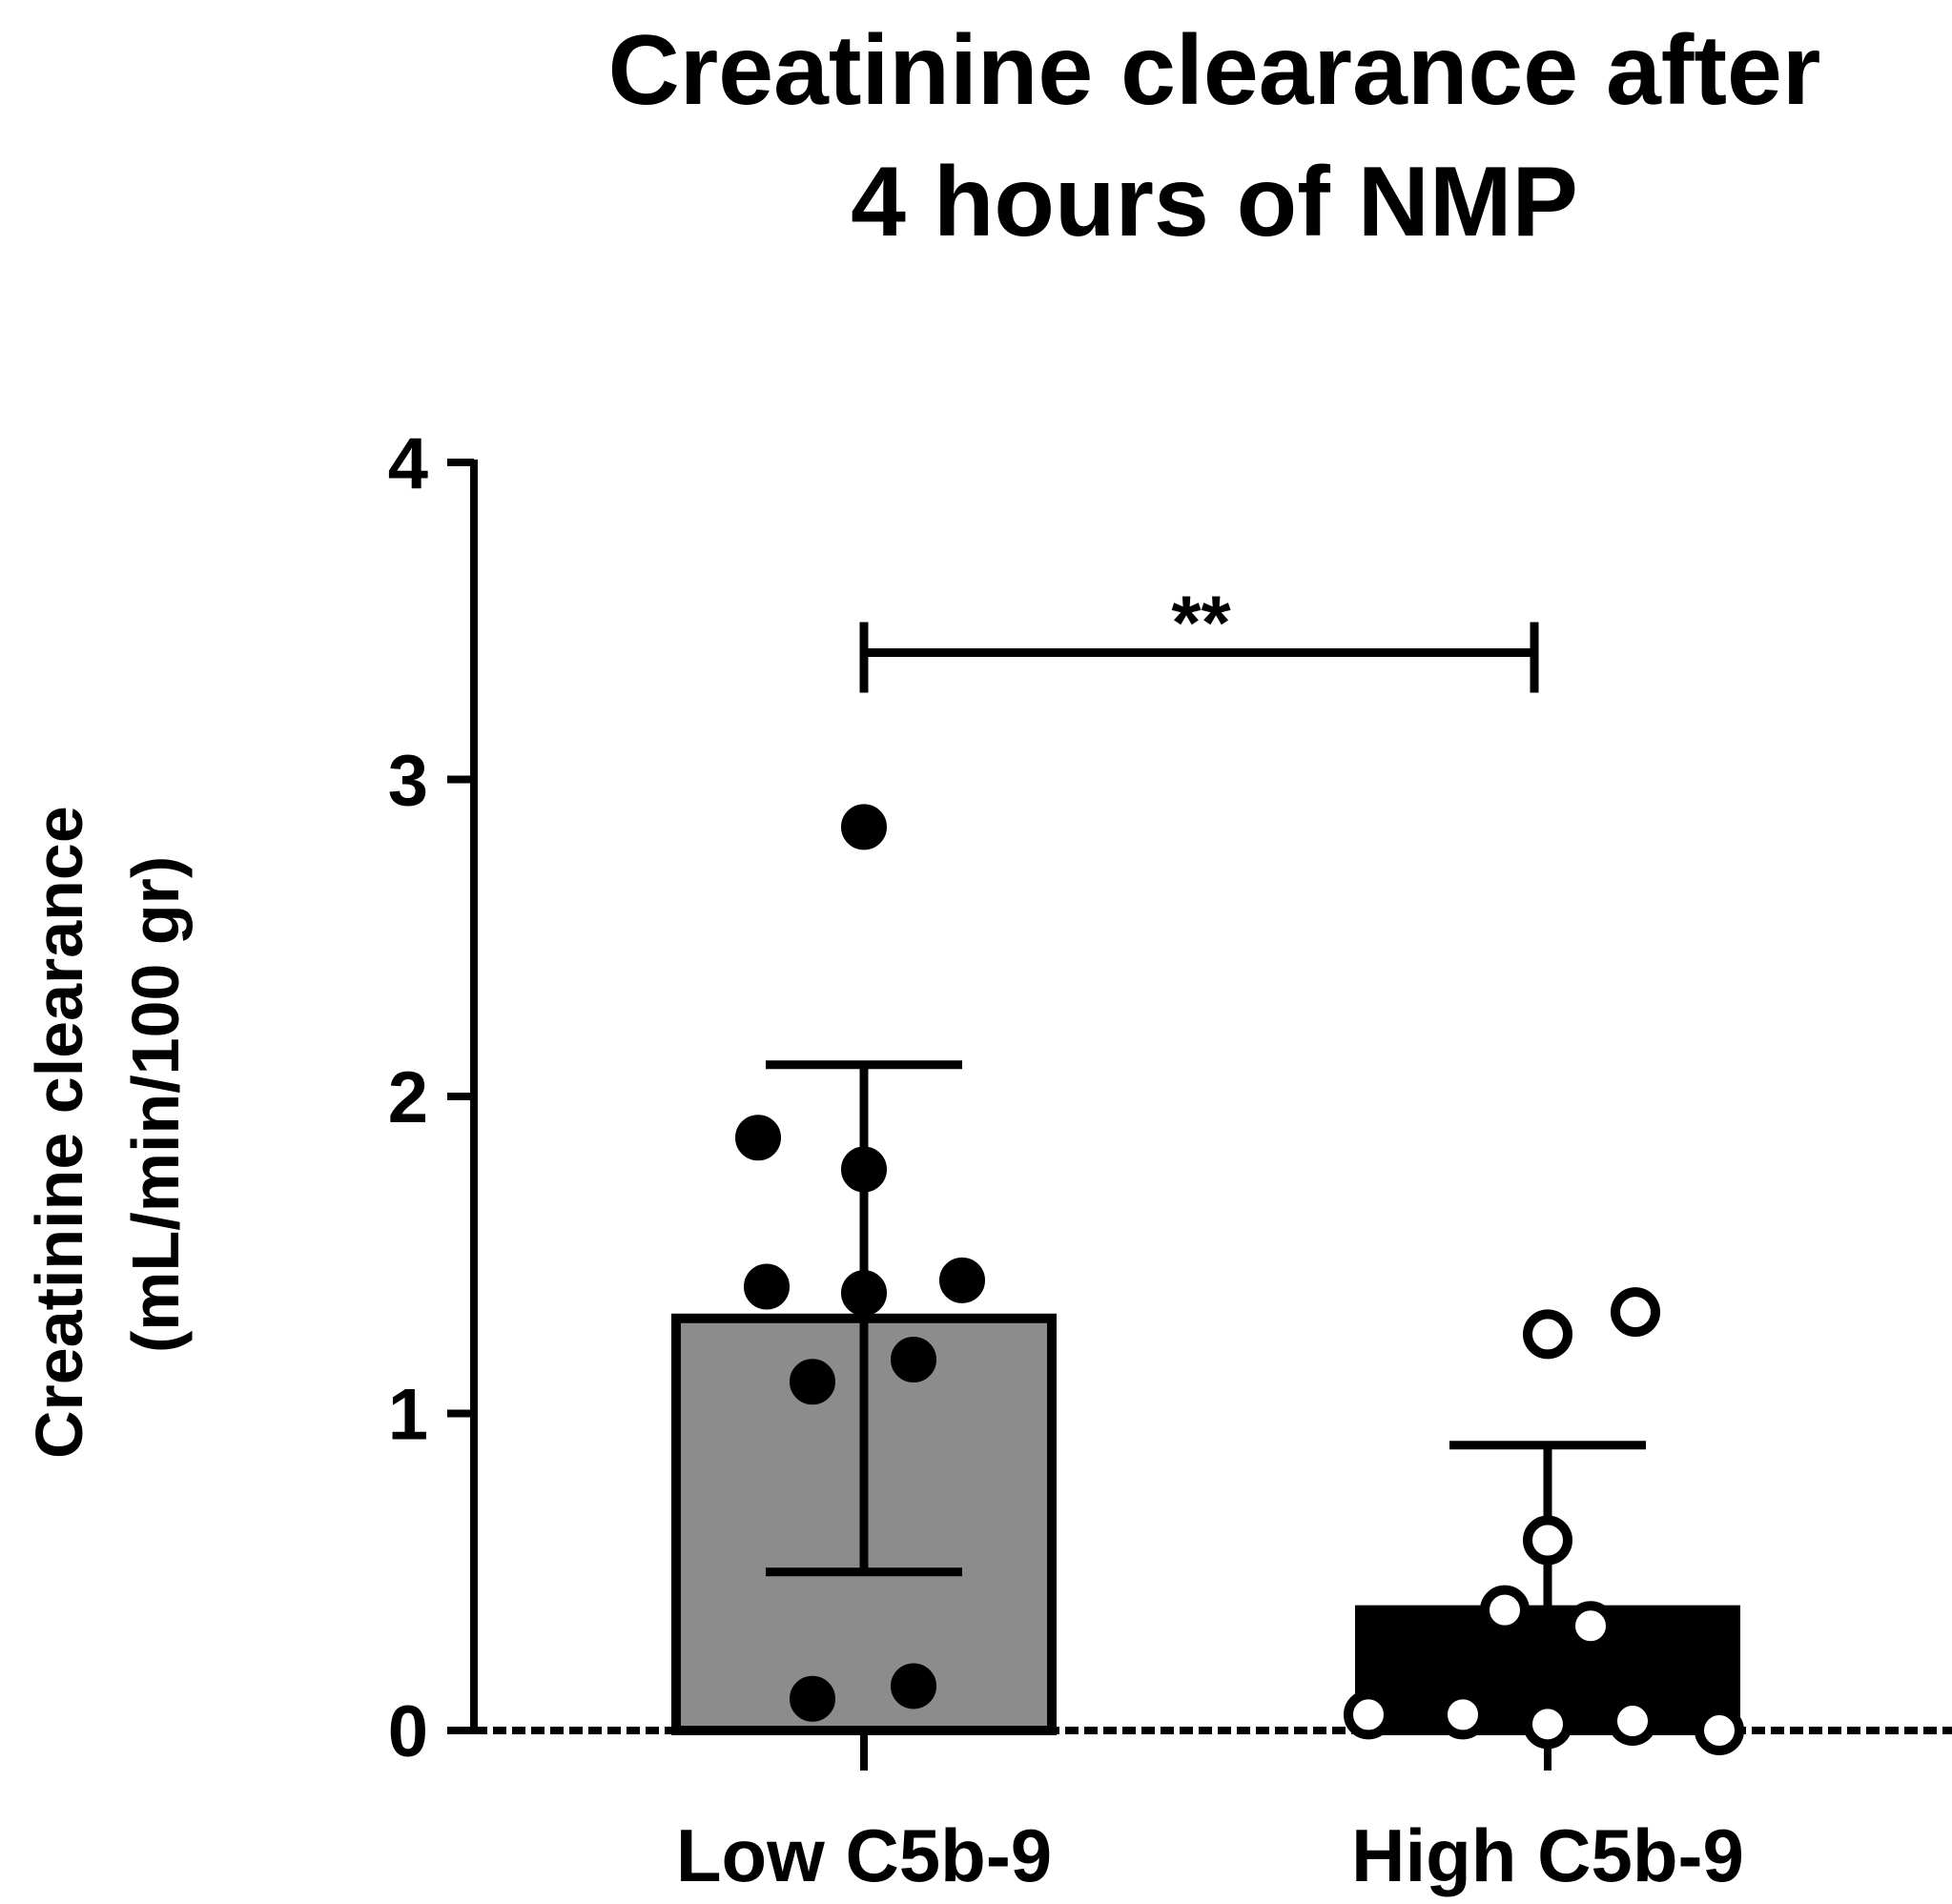  I want to click on y-tick-label-2: 2, so click(408, 1097).